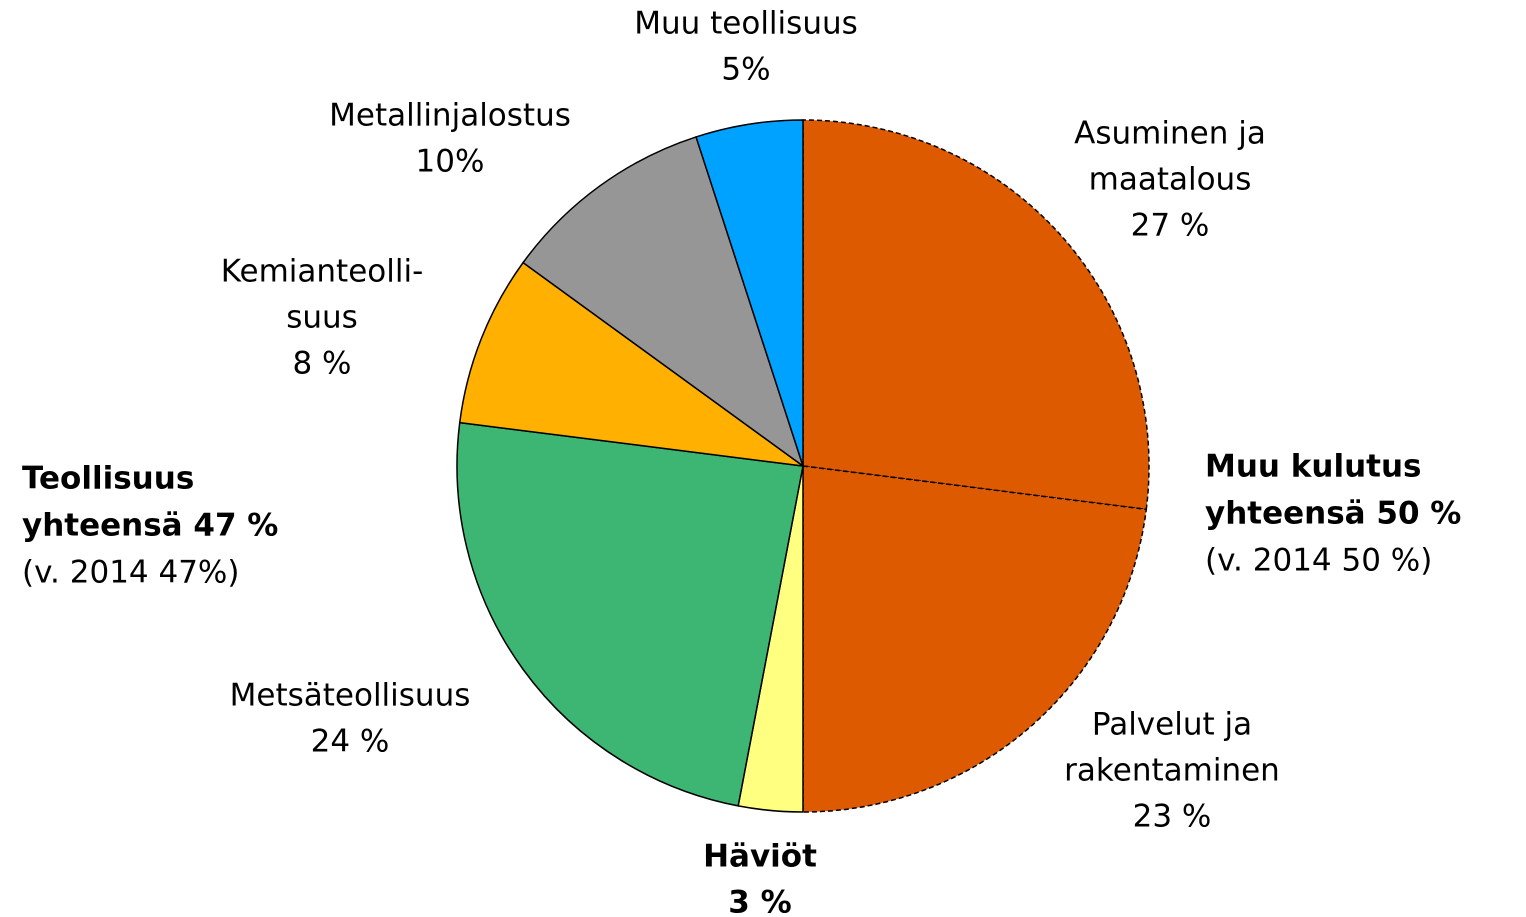  Describe the element at coordinates (760, 857) in the screenshot. I see `slice-label: Häviöt` at that location.